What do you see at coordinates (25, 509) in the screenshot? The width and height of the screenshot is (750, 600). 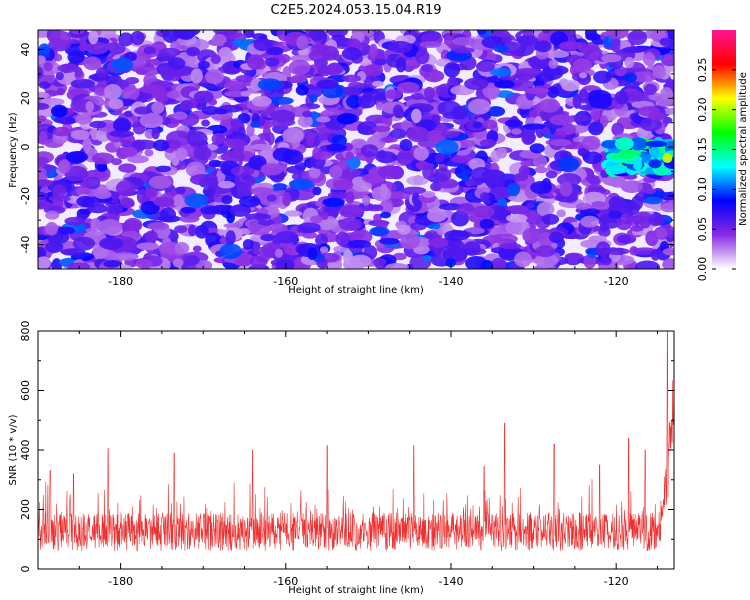 I see `y-tick-label: 200` at bounding box center [25, 509].